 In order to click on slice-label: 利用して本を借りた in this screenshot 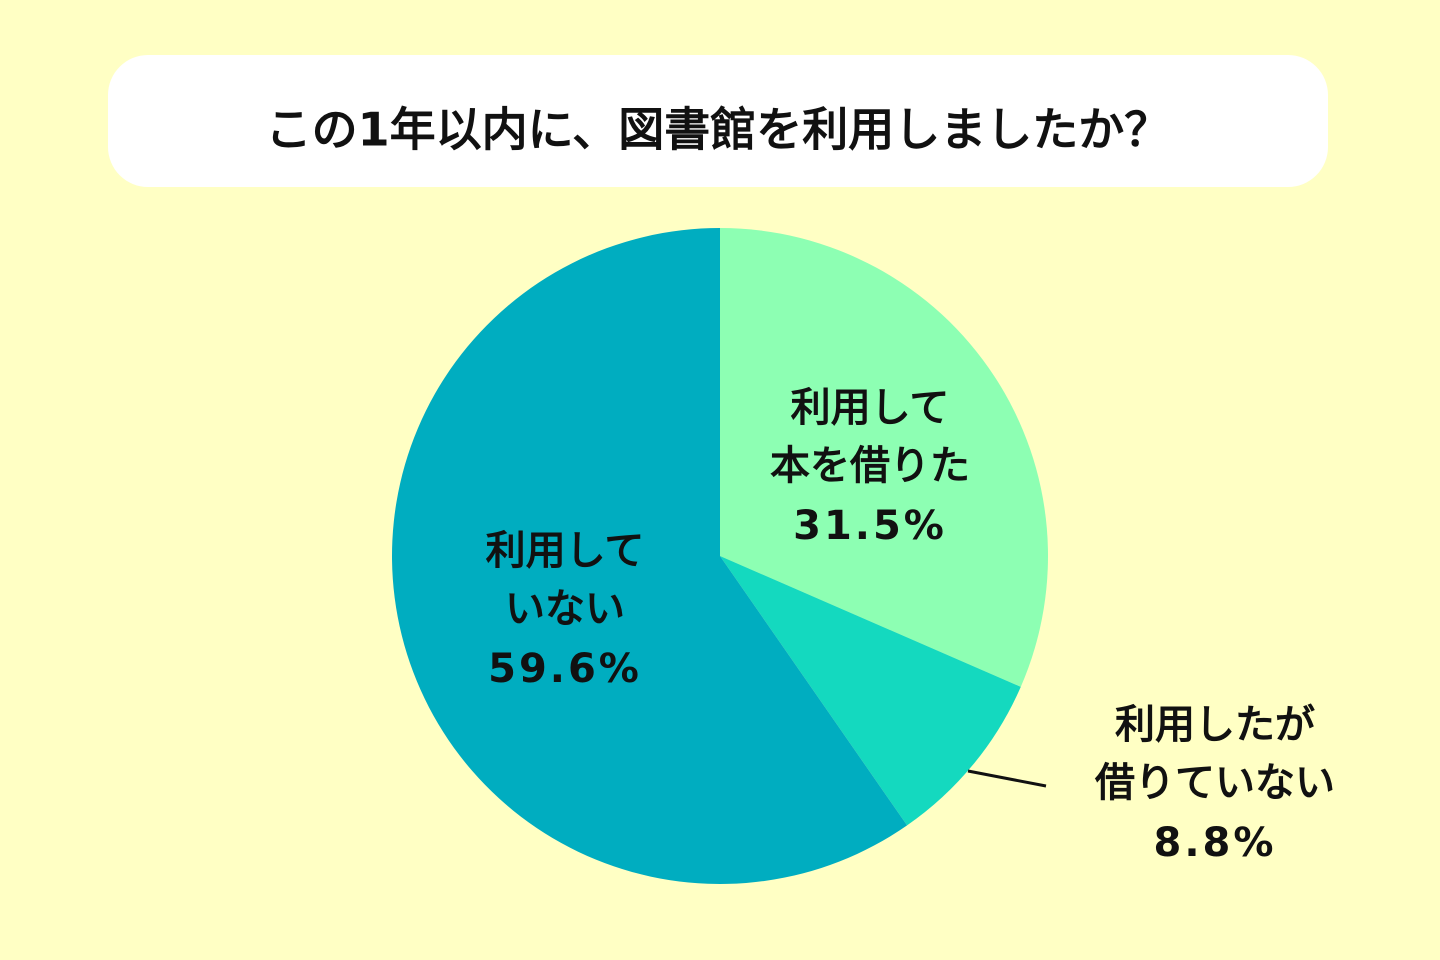, I will do `click(870, 437)`.